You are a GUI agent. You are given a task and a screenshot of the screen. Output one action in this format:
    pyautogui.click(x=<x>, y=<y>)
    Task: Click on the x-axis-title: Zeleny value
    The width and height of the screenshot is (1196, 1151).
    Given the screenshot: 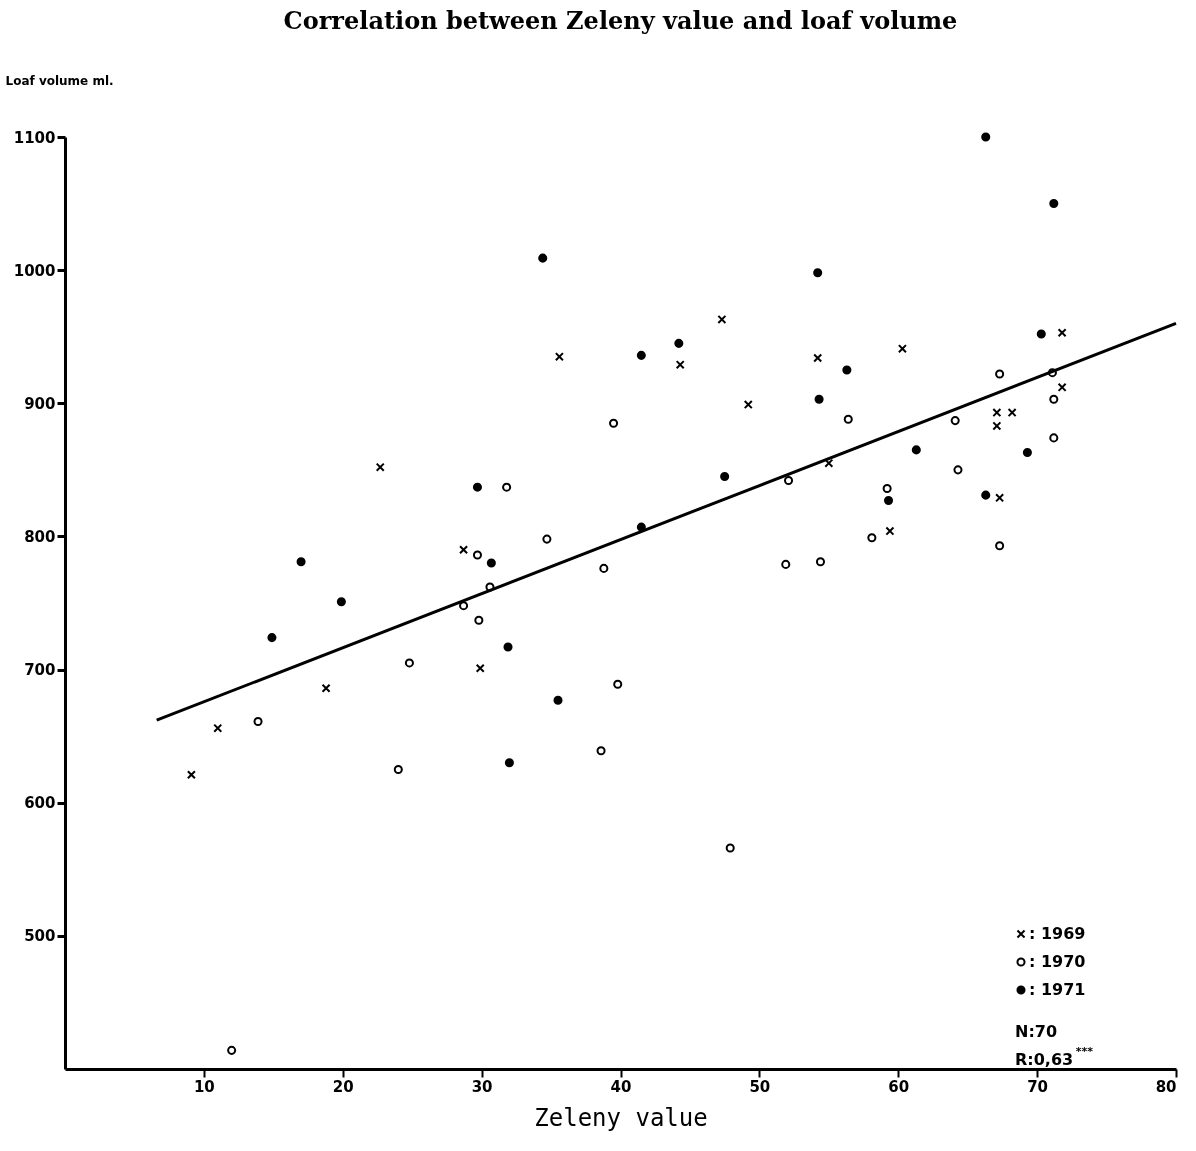 What is the action you would take?
    pyautogui.click(x=621, y=1117)
    